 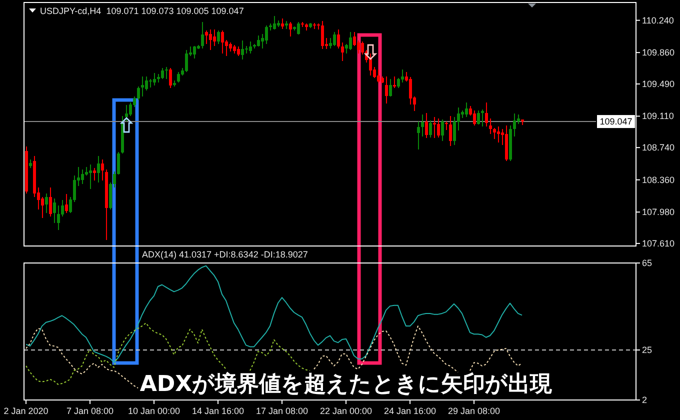 I want to click on y-tick-label: 107.980, so click(x=658, y=212).